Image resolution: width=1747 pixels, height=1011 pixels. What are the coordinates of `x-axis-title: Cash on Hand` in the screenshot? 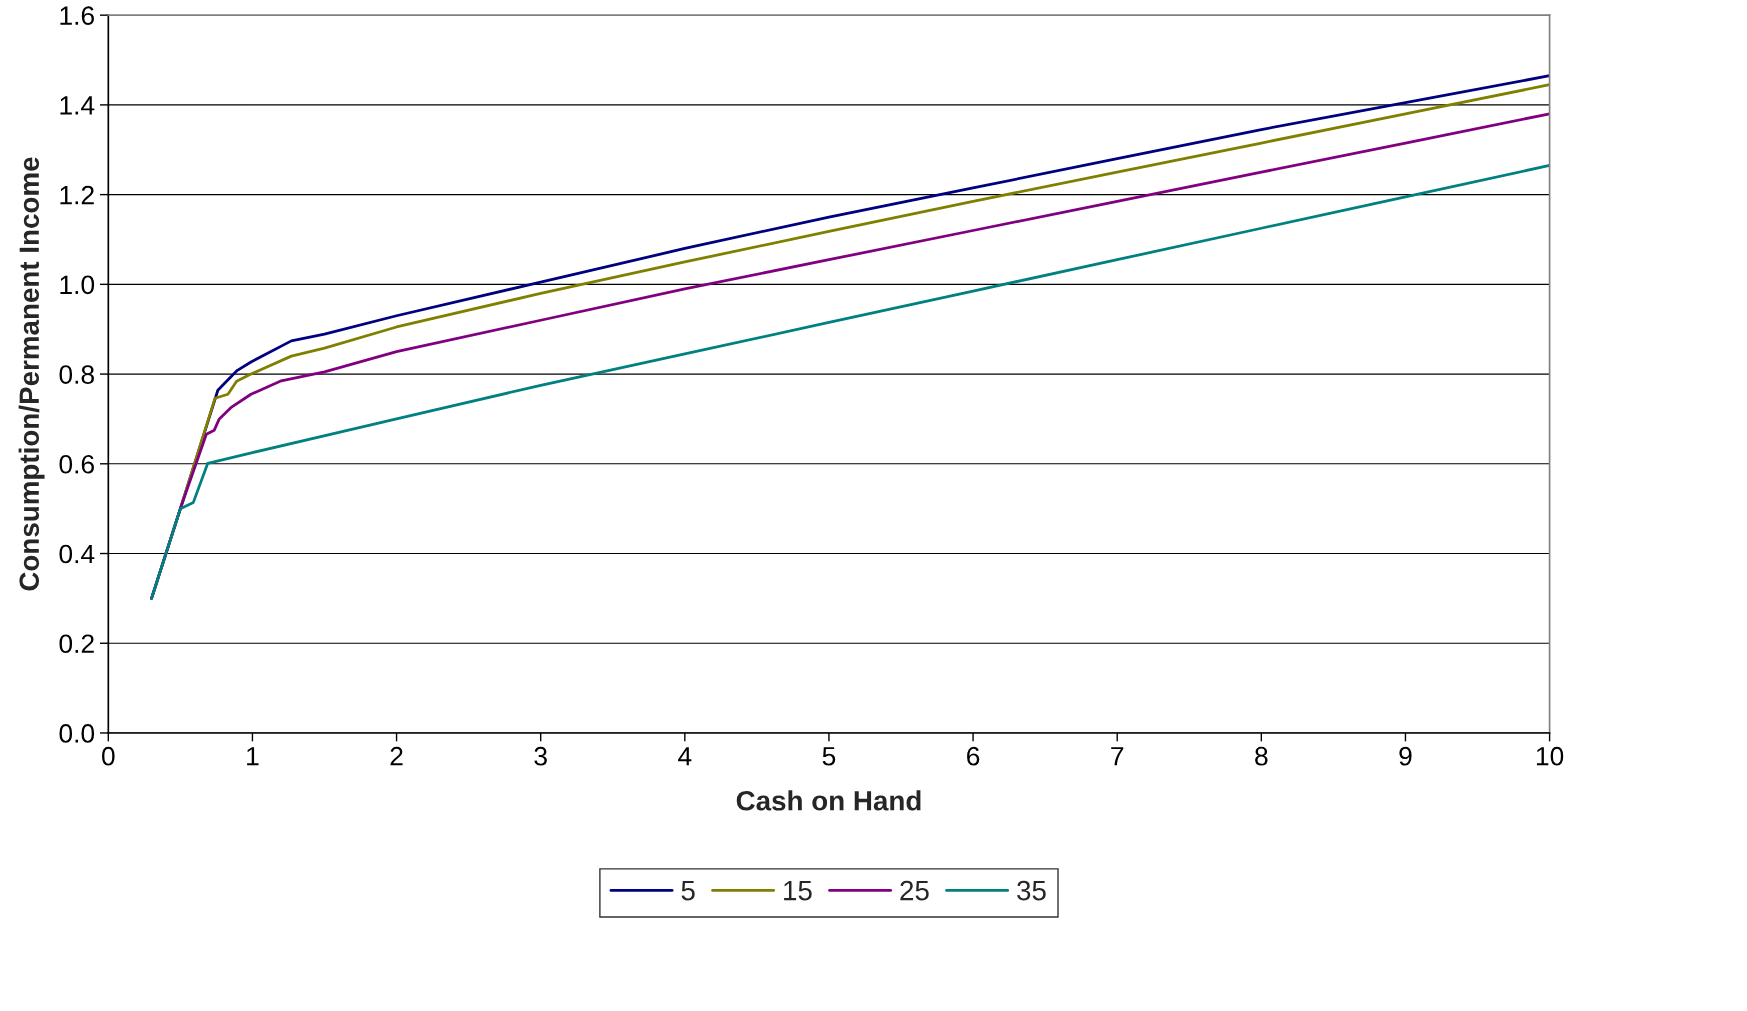 It's located at (828, 800).